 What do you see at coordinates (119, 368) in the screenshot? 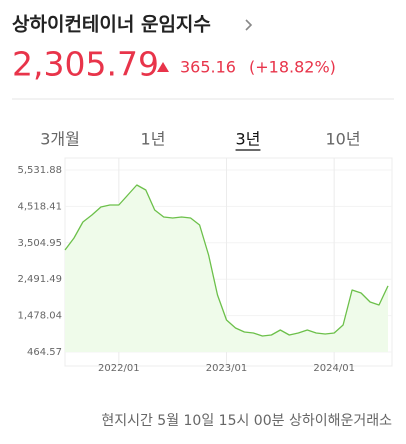
I see `x-tick-label: 2022/01` at bounding box center [119, 368].